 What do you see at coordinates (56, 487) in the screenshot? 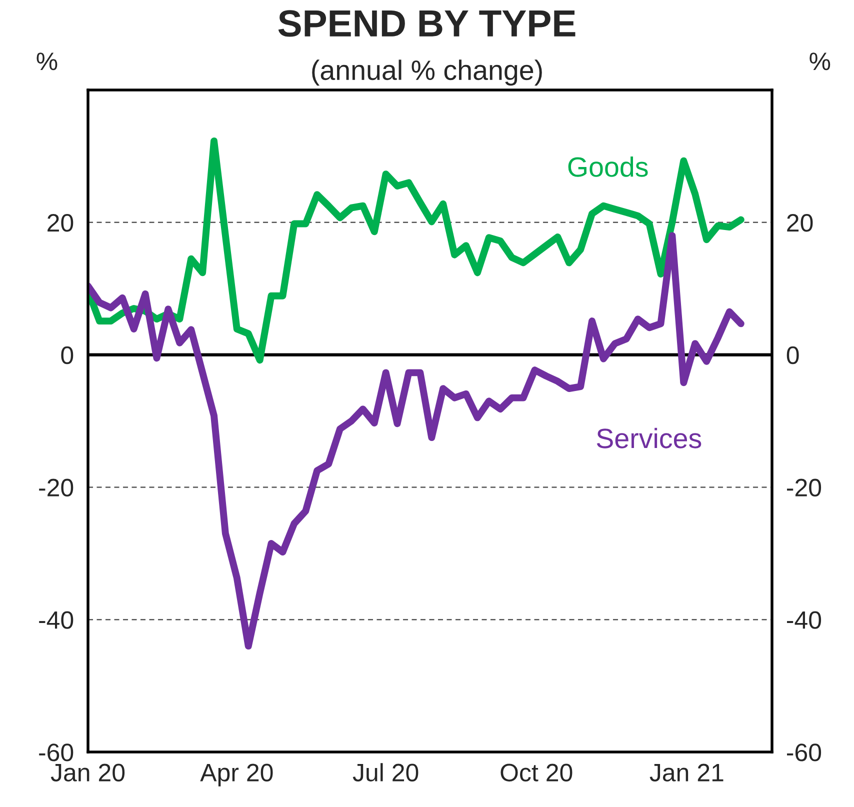
I see `y-tick-label: -20` at bounding box center [56, 487].